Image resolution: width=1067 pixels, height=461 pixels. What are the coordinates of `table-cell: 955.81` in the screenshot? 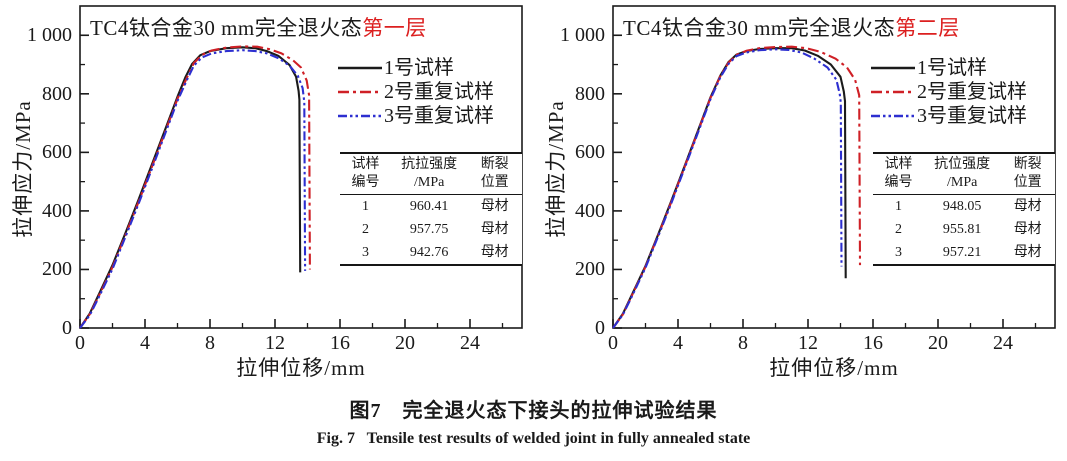 It's located at (962, 229).